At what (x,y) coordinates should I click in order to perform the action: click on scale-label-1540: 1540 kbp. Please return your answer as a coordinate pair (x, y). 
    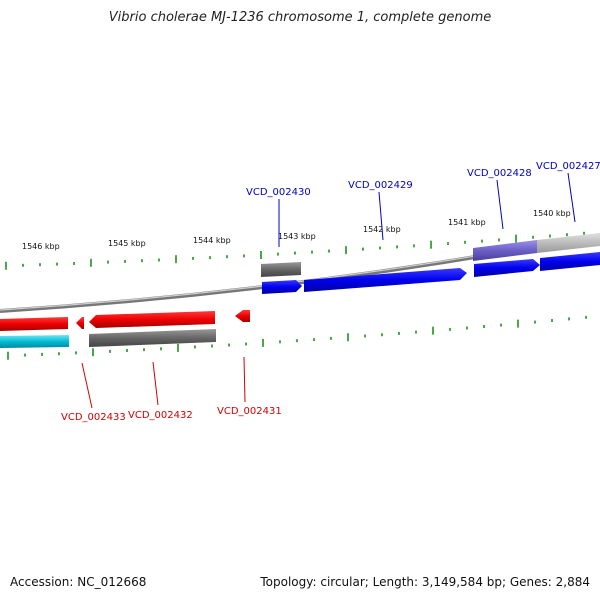
    Looking at the image, I should click on (552, 213).